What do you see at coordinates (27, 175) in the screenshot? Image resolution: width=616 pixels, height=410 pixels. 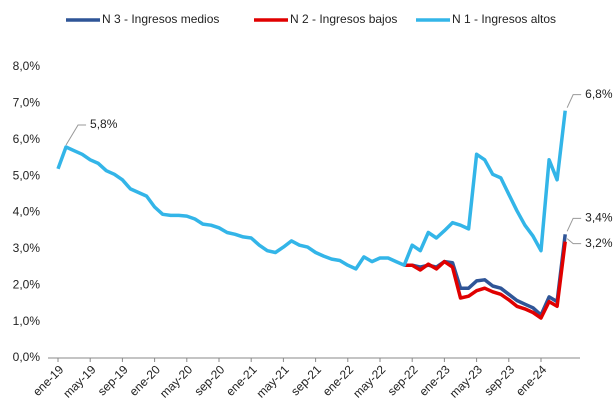 I see `y-tick-label: 5,0%` at bounding box center [27, 175].